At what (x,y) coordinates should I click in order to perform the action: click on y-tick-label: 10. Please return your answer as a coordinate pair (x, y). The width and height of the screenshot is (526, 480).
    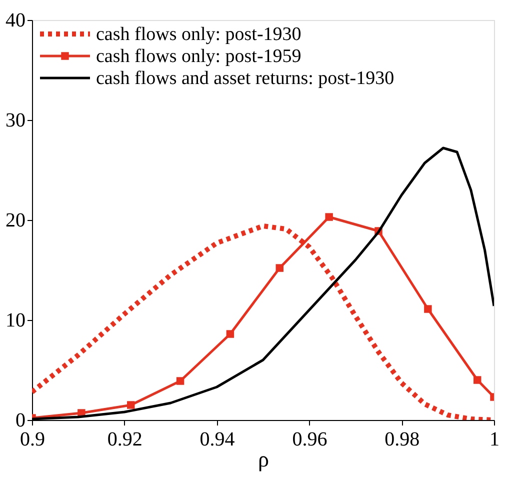
    Looking at the image, I should click on (16, 321).